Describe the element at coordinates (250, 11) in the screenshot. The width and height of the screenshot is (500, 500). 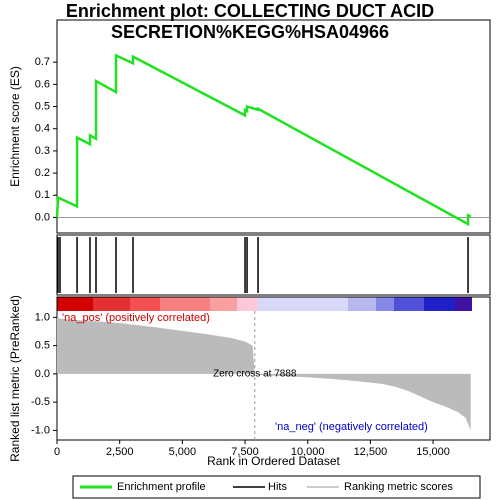
I see `chart-title: Enrichment plot: COLLECTING DUCT ACID` at that location.